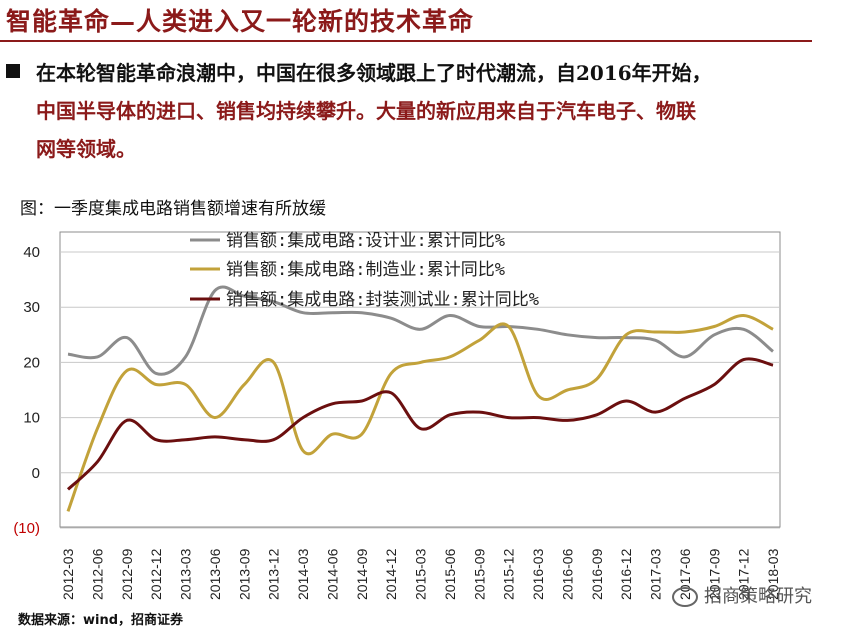  Describe the element at coordinates (362, 574) in the screenshot. I see `x-tick-label: 2014-09` at that location.